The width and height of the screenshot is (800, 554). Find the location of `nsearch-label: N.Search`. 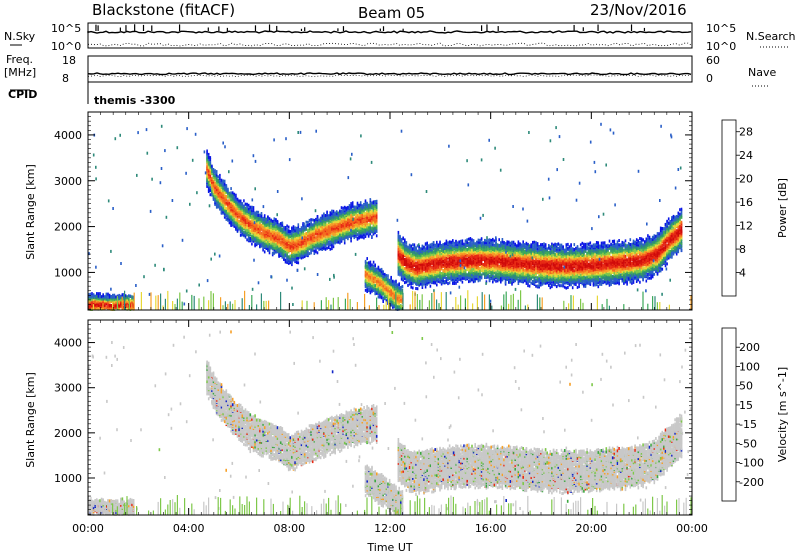

nsearch-label: N.Search is located at coordinates (771, 36).